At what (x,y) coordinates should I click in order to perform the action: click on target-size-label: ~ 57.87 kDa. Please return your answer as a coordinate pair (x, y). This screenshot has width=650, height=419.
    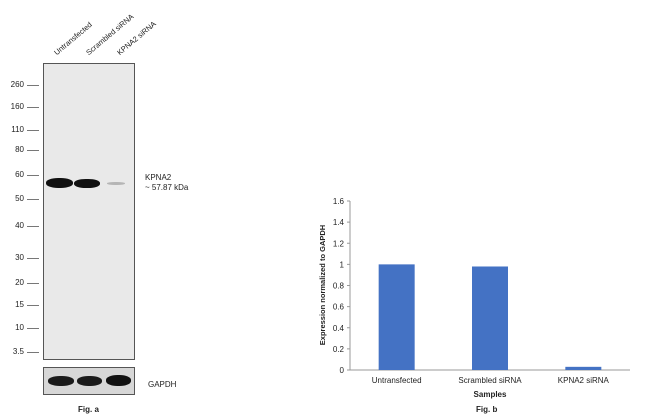
    Looking at the image, I should click on (167, 187).